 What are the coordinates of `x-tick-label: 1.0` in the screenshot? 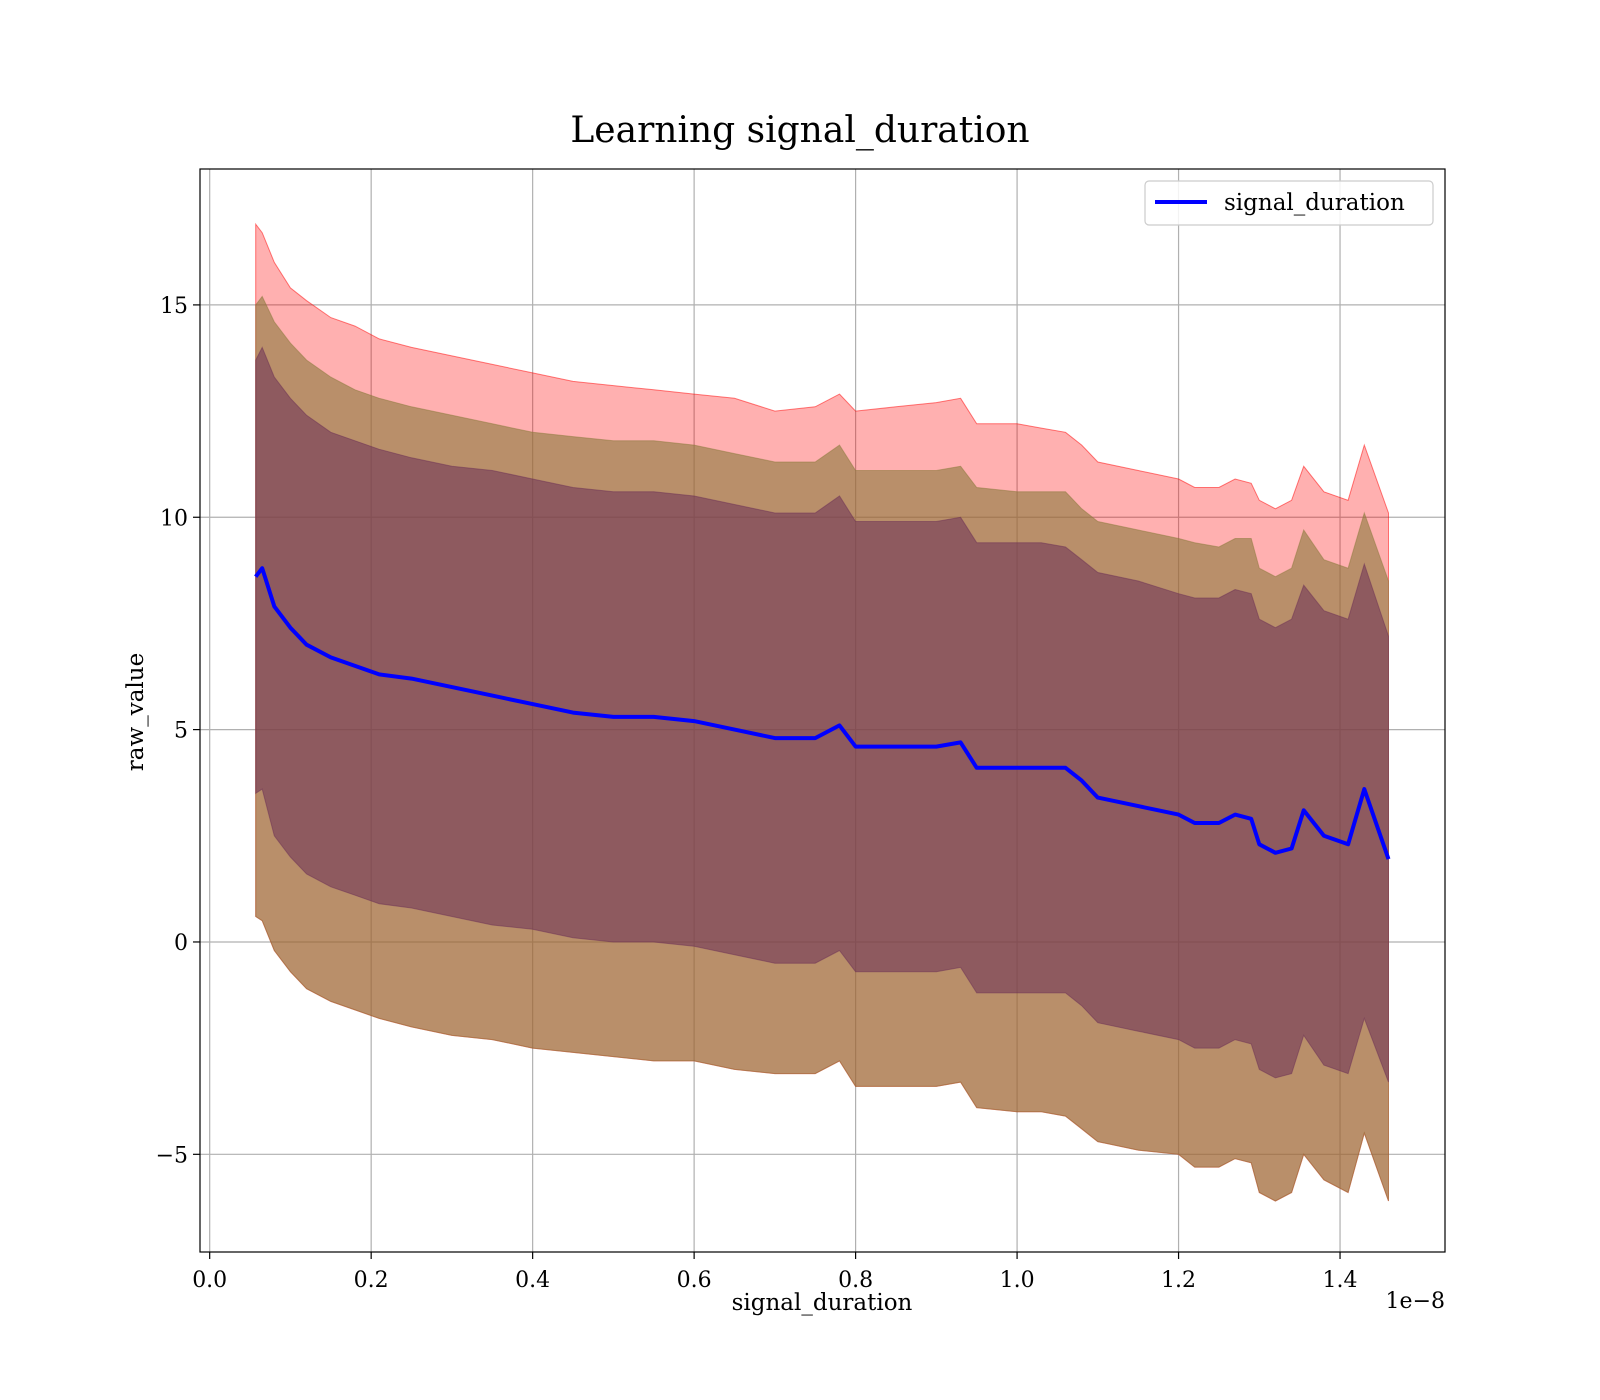 It's located at (1017, 1280).